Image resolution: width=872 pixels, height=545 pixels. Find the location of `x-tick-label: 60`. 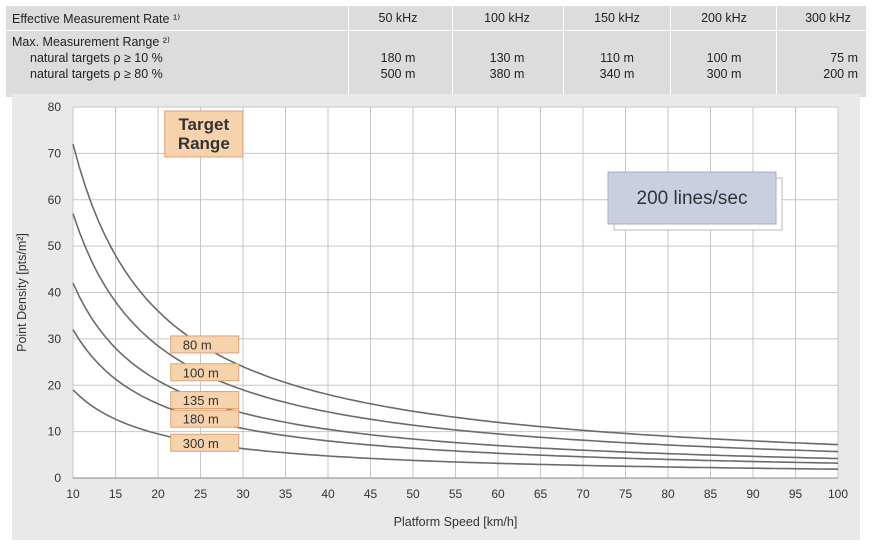

x-tick-label: 60 is located at coordinates (498, 494).